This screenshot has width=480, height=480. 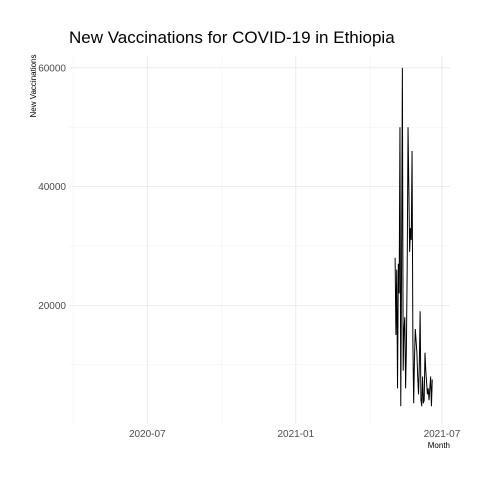 I want to click on y-axis-label: New Vaccinations, so click(x=33, y=86).